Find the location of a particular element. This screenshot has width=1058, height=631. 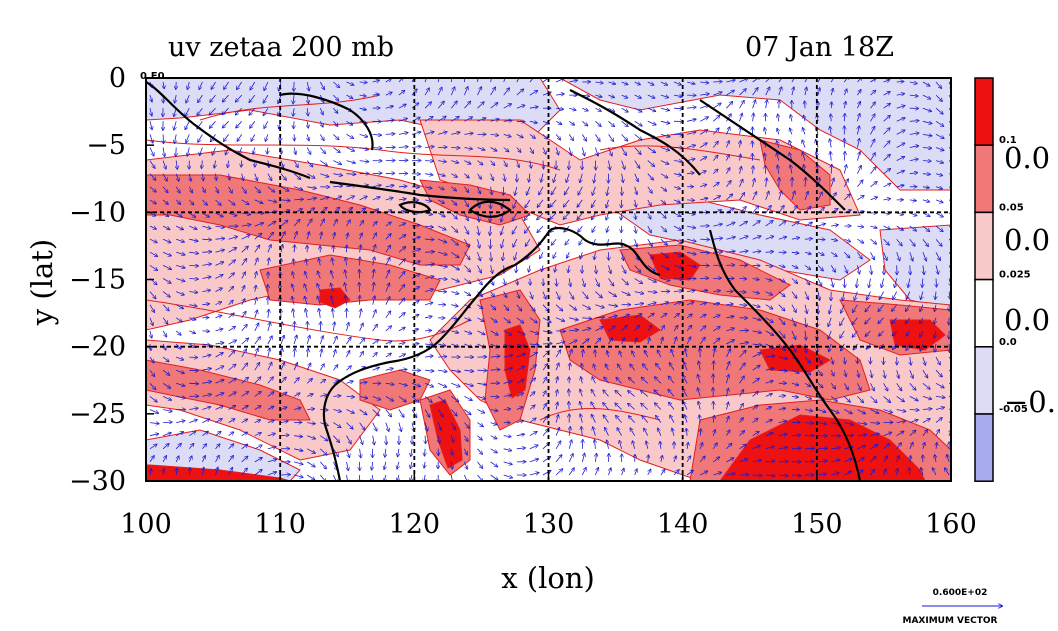

x-tick-label: 160 is located at coordinates (951, 524).